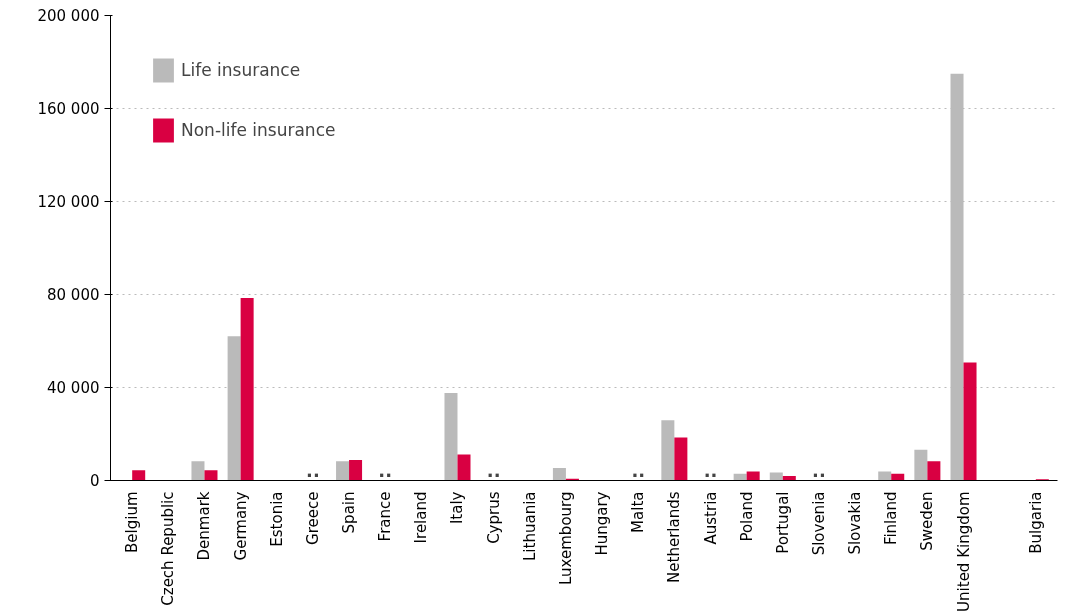 The height and width of the screenshot is (614, 1067). Describe the element at coordinates (258, 130) in the screenshot. I see `legend-label: Non-life insurance` at that location.